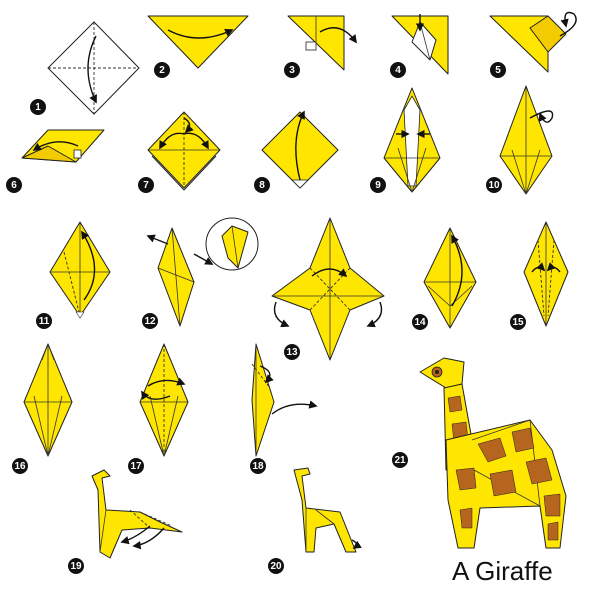 The height and width of the screenshot is (600, 600). I want to click on step-number-label: 2, so click(162, 70).